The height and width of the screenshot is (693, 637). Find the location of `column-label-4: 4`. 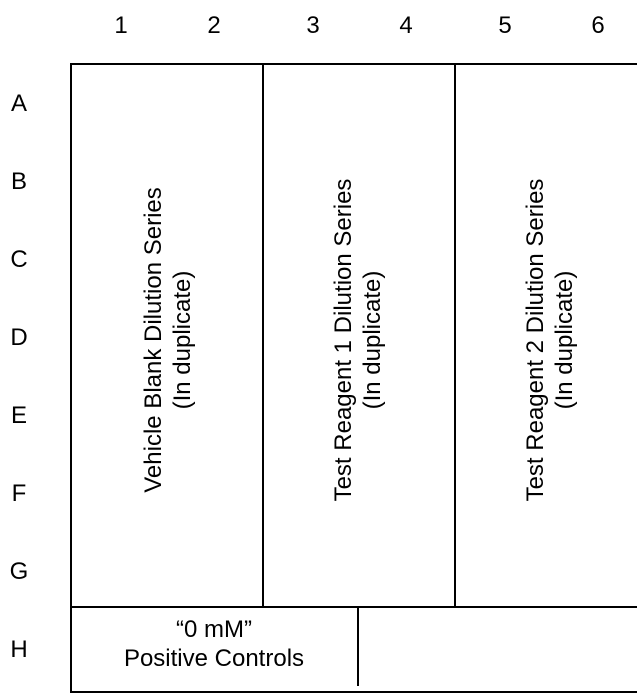

column-label-4: 4 is located at coordinates (406, 25).